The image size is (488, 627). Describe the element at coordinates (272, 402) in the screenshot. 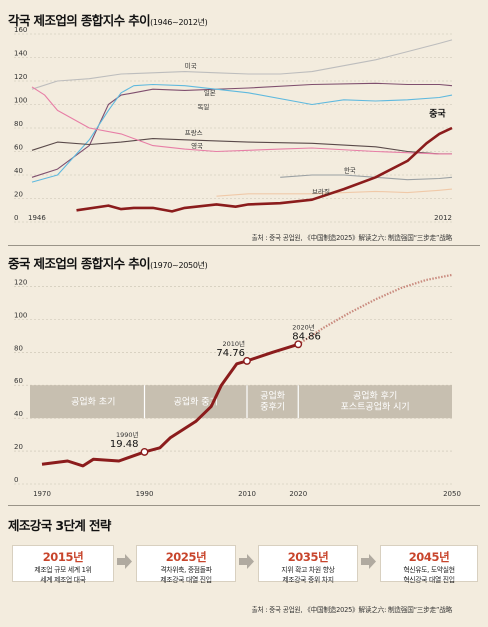

I see `stage-label: 공업화 중후기` at that location.